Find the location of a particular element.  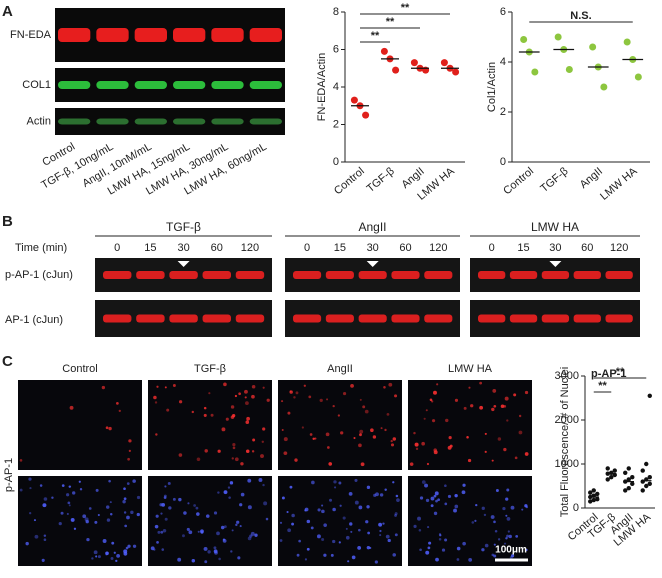

condition-label: AngII is located at coordinates (340, 369).